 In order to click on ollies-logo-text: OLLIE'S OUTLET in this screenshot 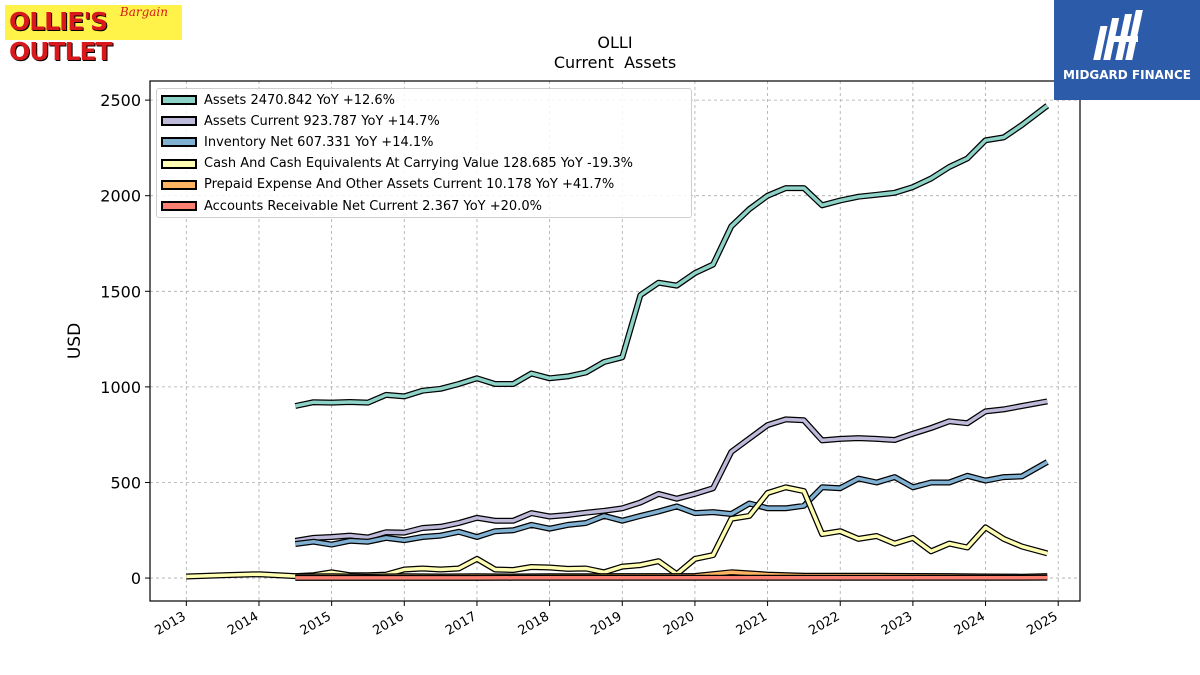, I will do `click(61, 36)`.